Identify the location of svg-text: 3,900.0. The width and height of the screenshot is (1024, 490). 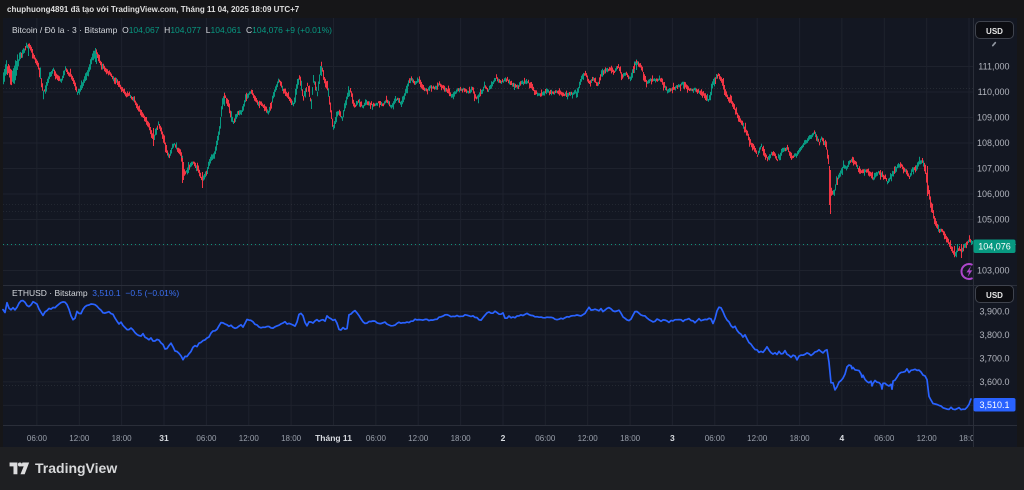
(994, 311).